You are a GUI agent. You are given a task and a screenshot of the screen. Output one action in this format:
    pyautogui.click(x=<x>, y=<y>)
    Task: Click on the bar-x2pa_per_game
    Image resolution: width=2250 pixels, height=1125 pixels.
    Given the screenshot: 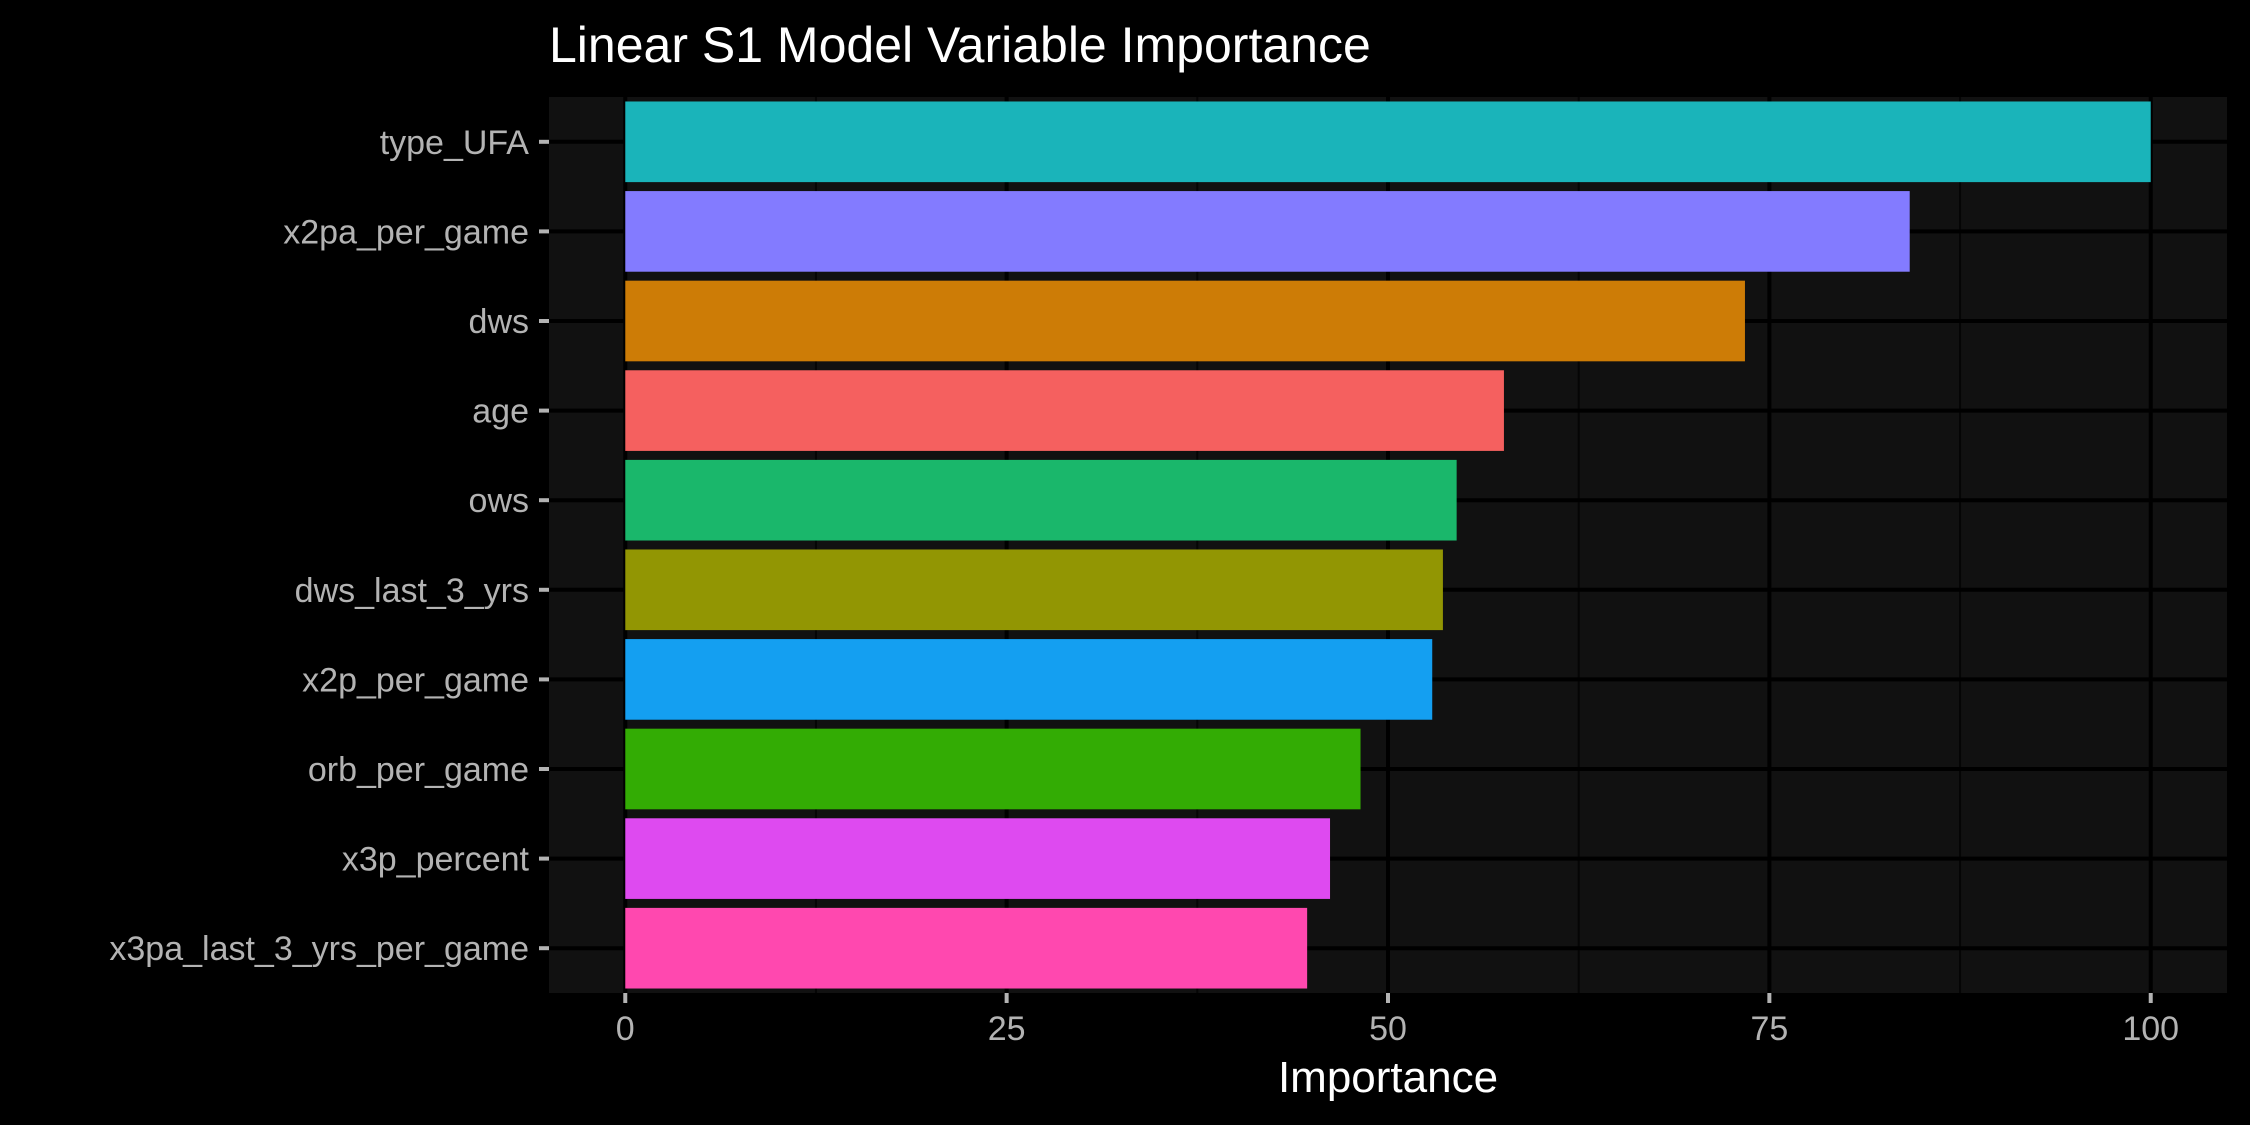 What is the action you would take?
    pyautogui.click(x=1267, y=231)
    